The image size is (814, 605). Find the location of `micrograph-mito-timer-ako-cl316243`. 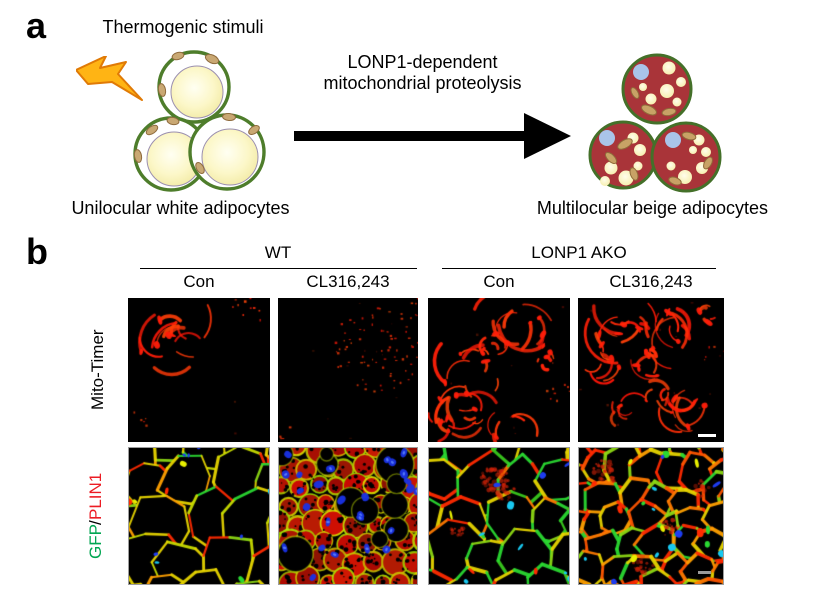

micrograph-mito-timer-ako-cl316243 is located at coordinates (651, 370).